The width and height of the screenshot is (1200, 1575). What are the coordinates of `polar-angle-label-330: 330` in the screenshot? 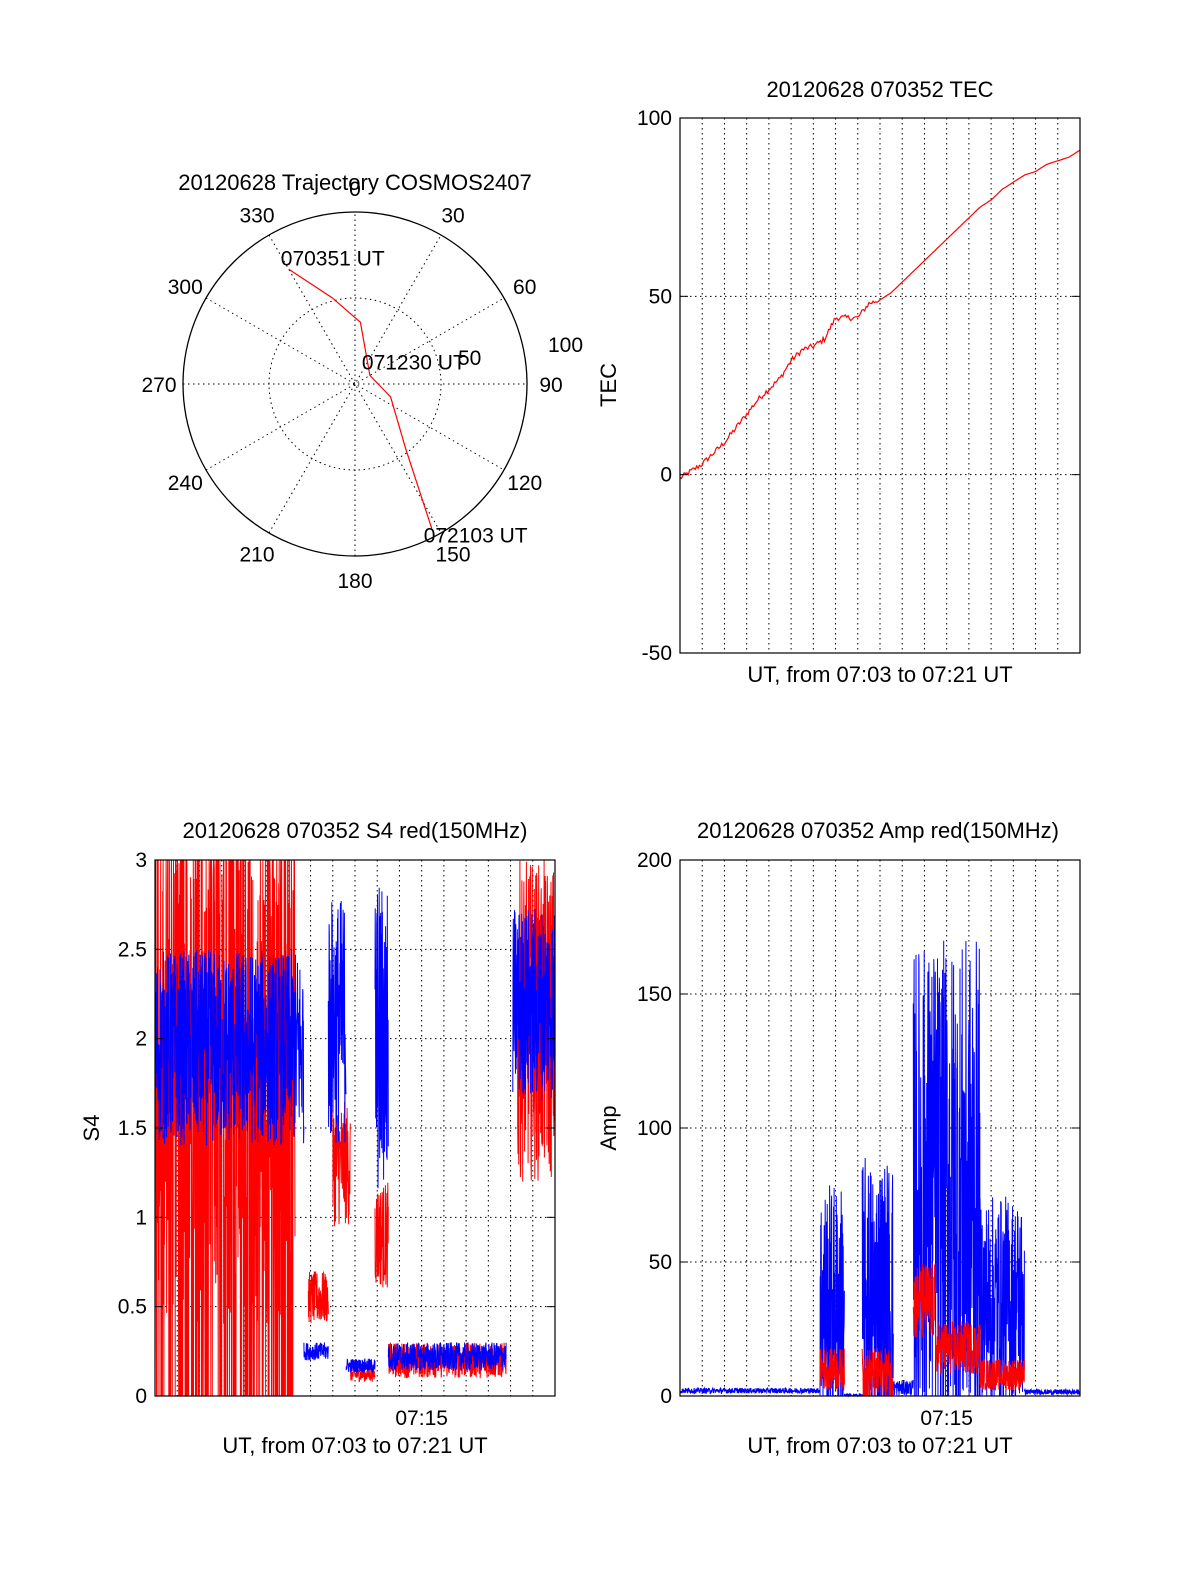 It's located at (256, 215).